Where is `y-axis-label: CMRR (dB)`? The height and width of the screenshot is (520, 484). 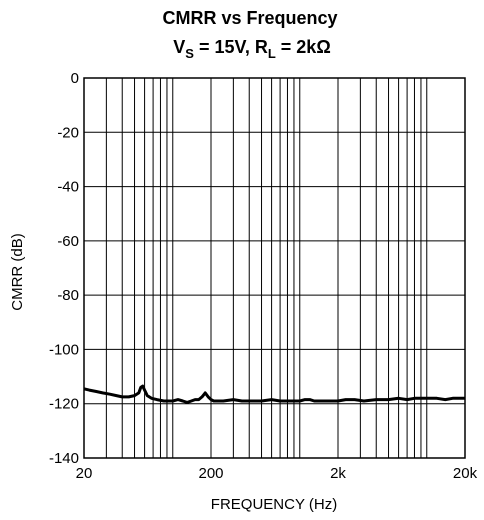
y-axis-label: CMRR (dB) is located at coordinates (17, 272).